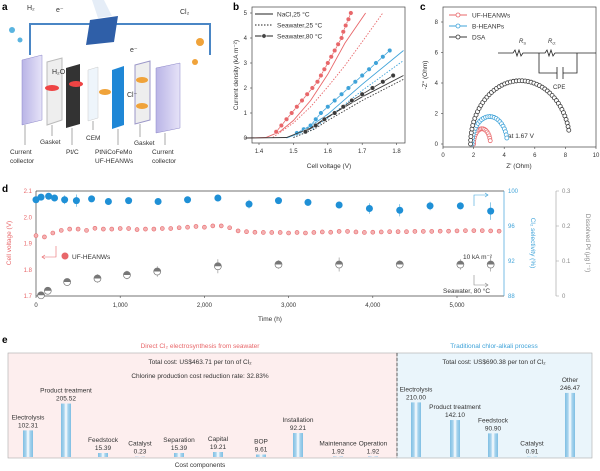  What do you see at coordinates (532, 243) in the screenshot?
I see `y-axis-label-selectivity: Cl₂ selectivity (%)` at bounding box center [532, 243].